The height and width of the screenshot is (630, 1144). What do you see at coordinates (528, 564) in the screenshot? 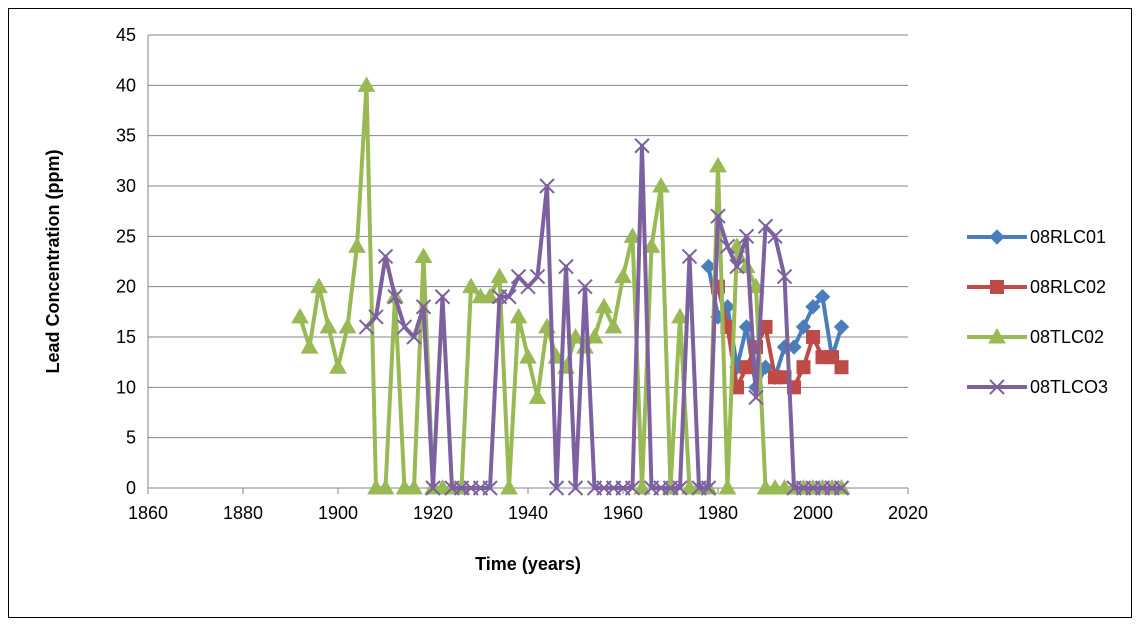
I see `x-axis-title: Time (years)` at bounding box center [528, 564].